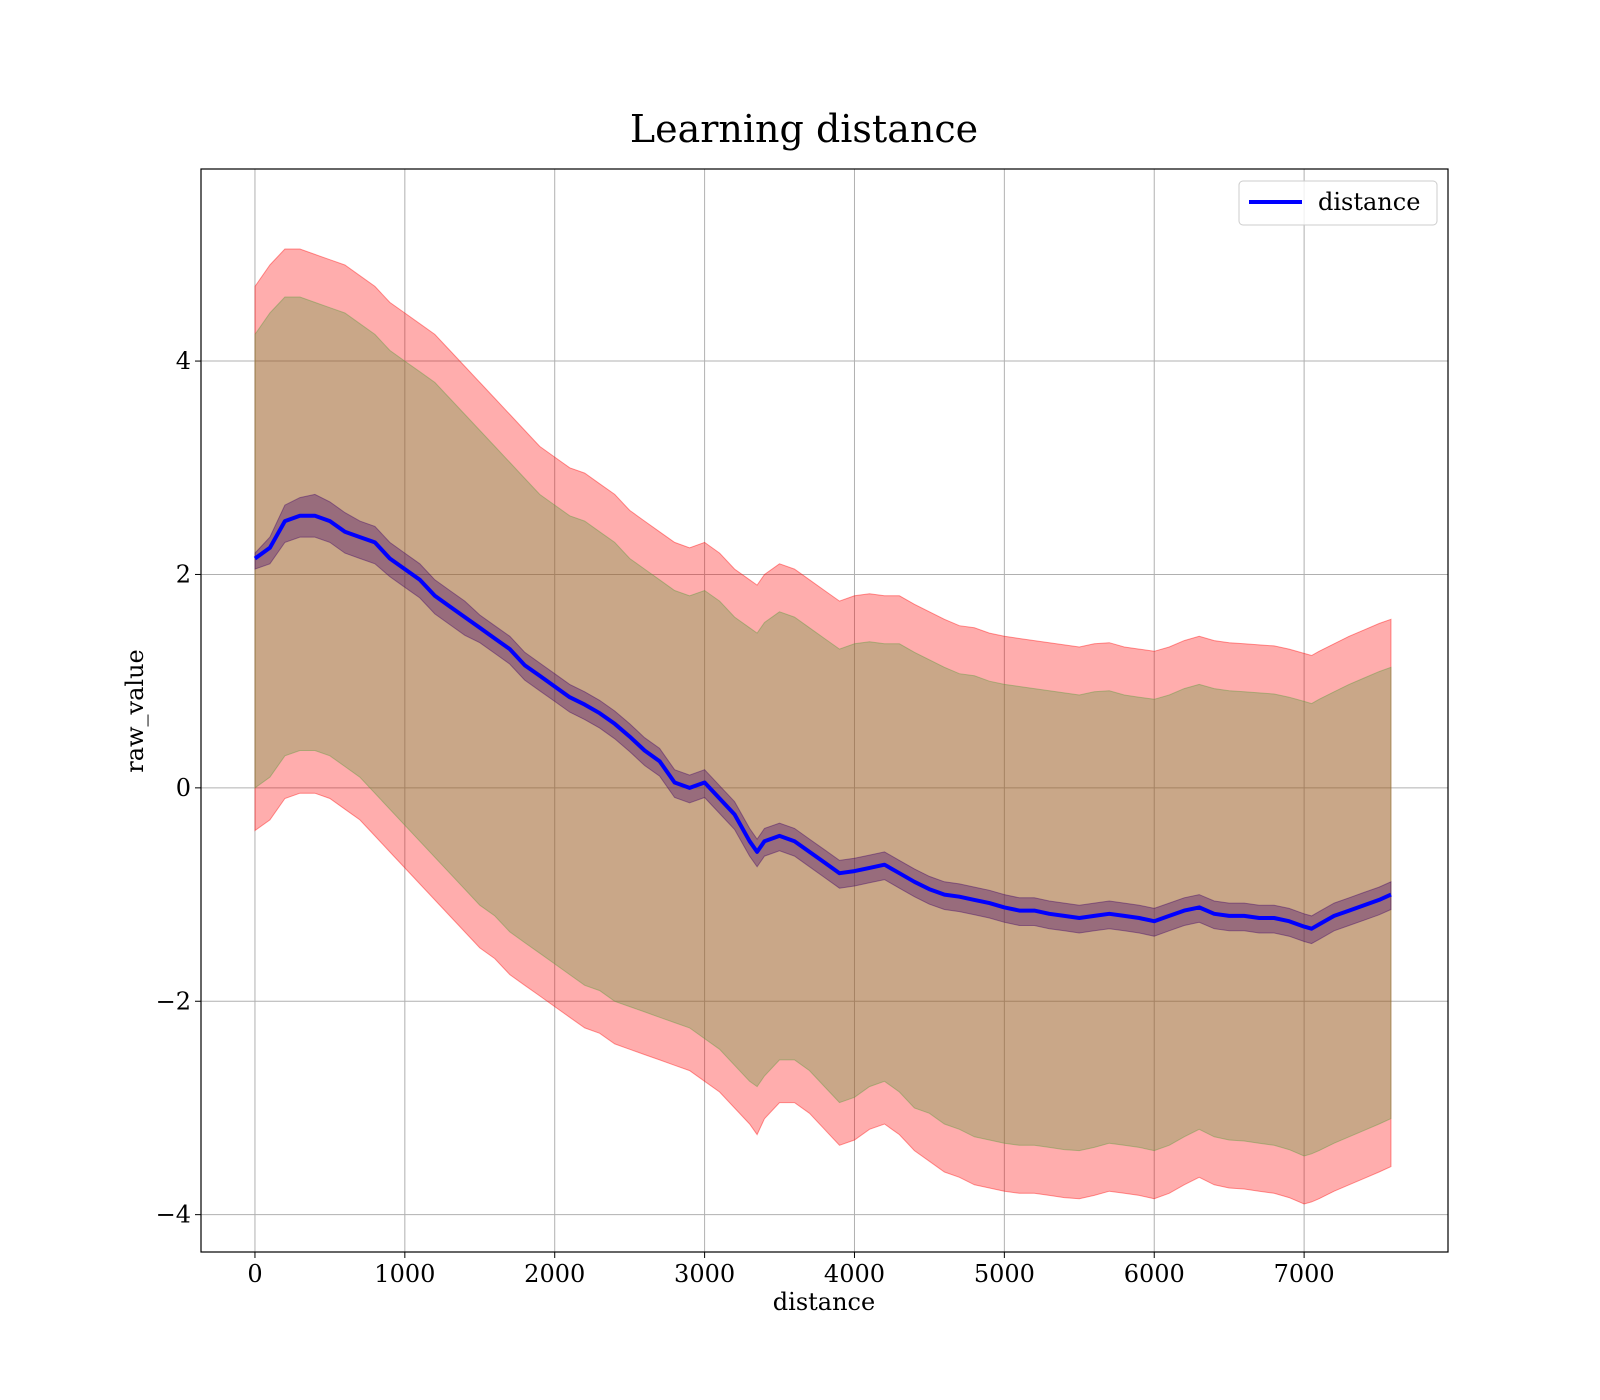  I want to click on legend-label-distance: distance, so click(1369, 202).